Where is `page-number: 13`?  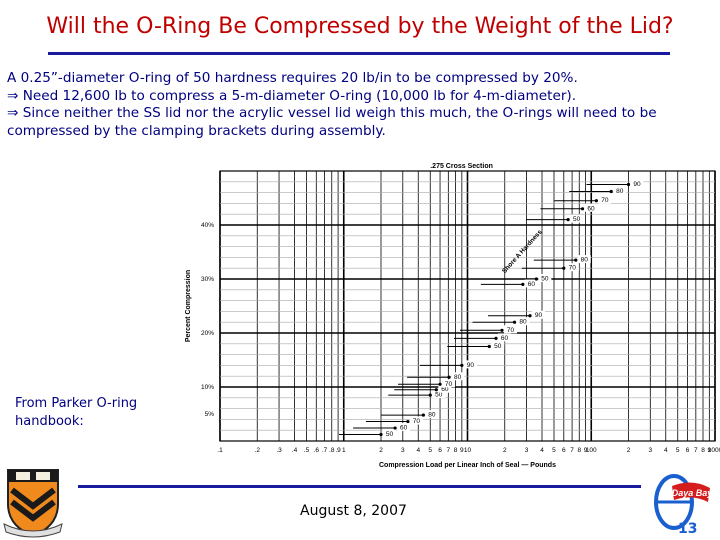 page-number: 13 is located at coordinates (688, 529).